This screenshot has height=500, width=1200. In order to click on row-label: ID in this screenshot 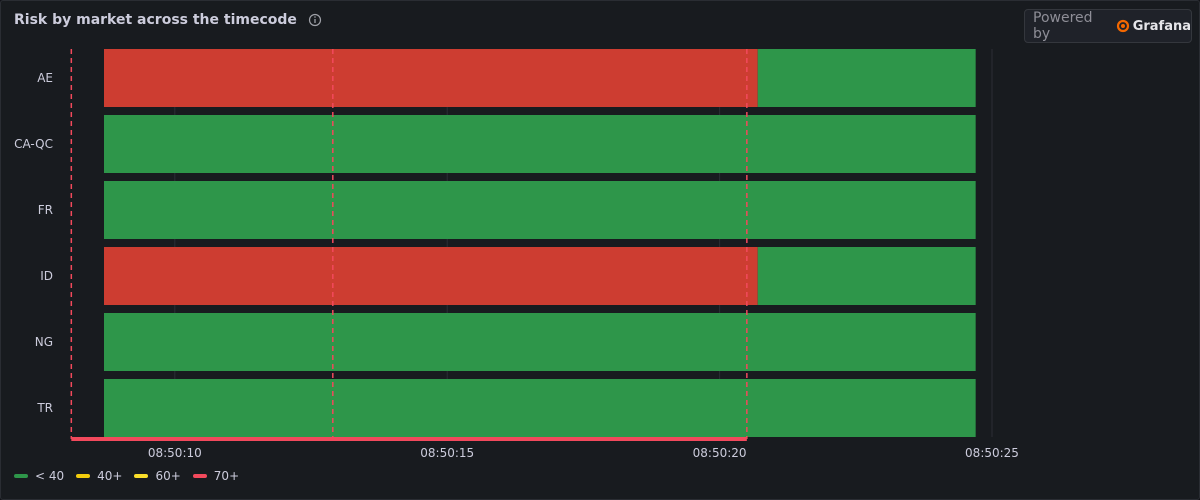, I will do `click(46, 276)`.